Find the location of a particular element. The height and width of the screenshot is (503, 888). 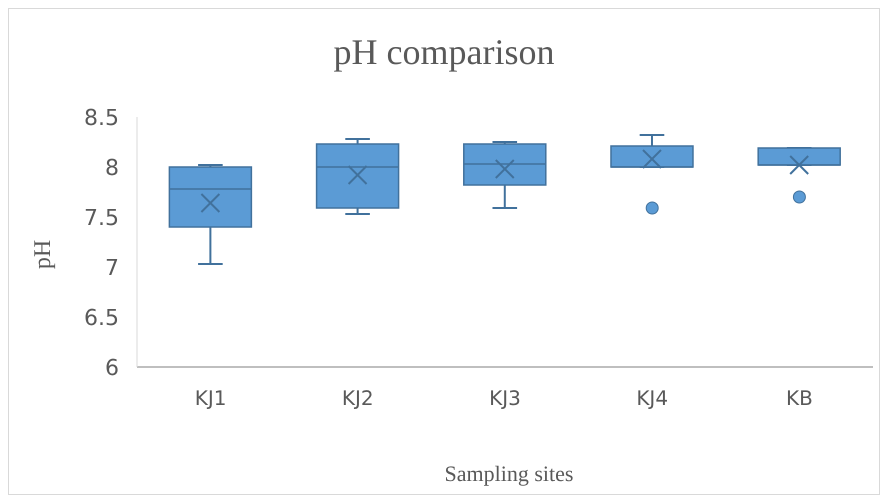

y-tick-label: 7 is located at coordinates (112, 268).